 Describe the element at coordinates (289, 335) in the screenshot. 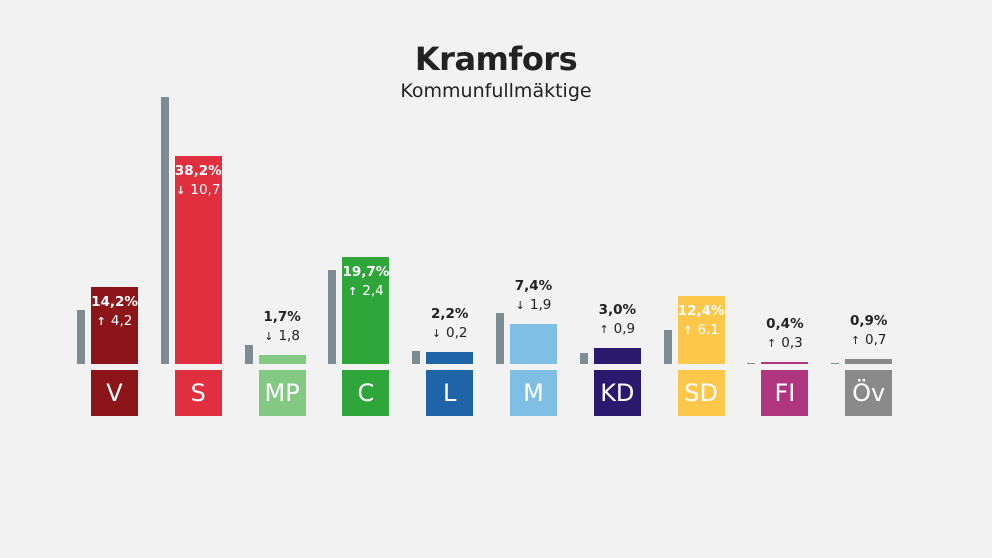

I see `change-value: 1,8` at that location.